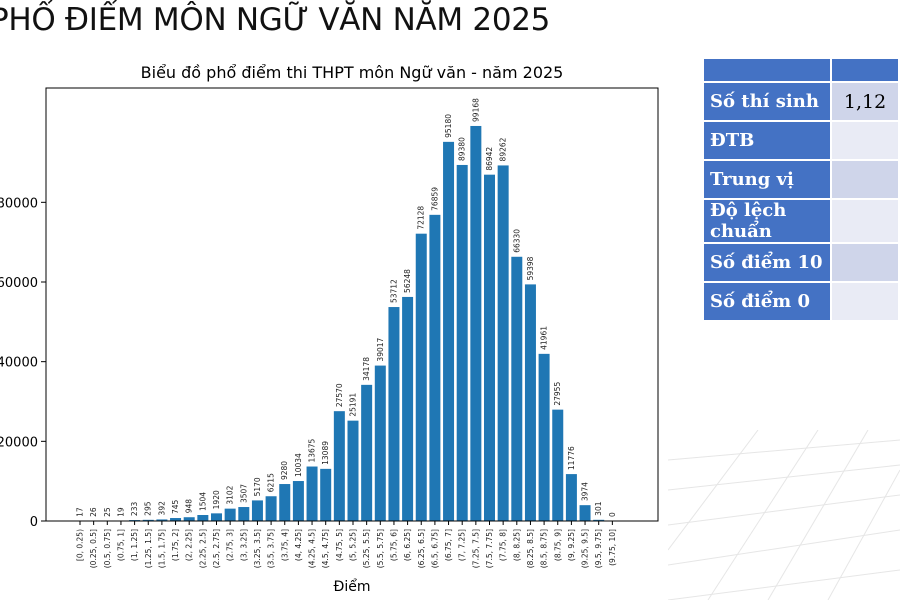 Image resolution: width=900 pixels, height=604 pixels. What do you see at coordinates (275, 20) in the screenshot?
I see `slide-title: PHỔ ĐIỂM MÔN NGỮ VĂN NĂM 2025` at bounding box center [275, 20].